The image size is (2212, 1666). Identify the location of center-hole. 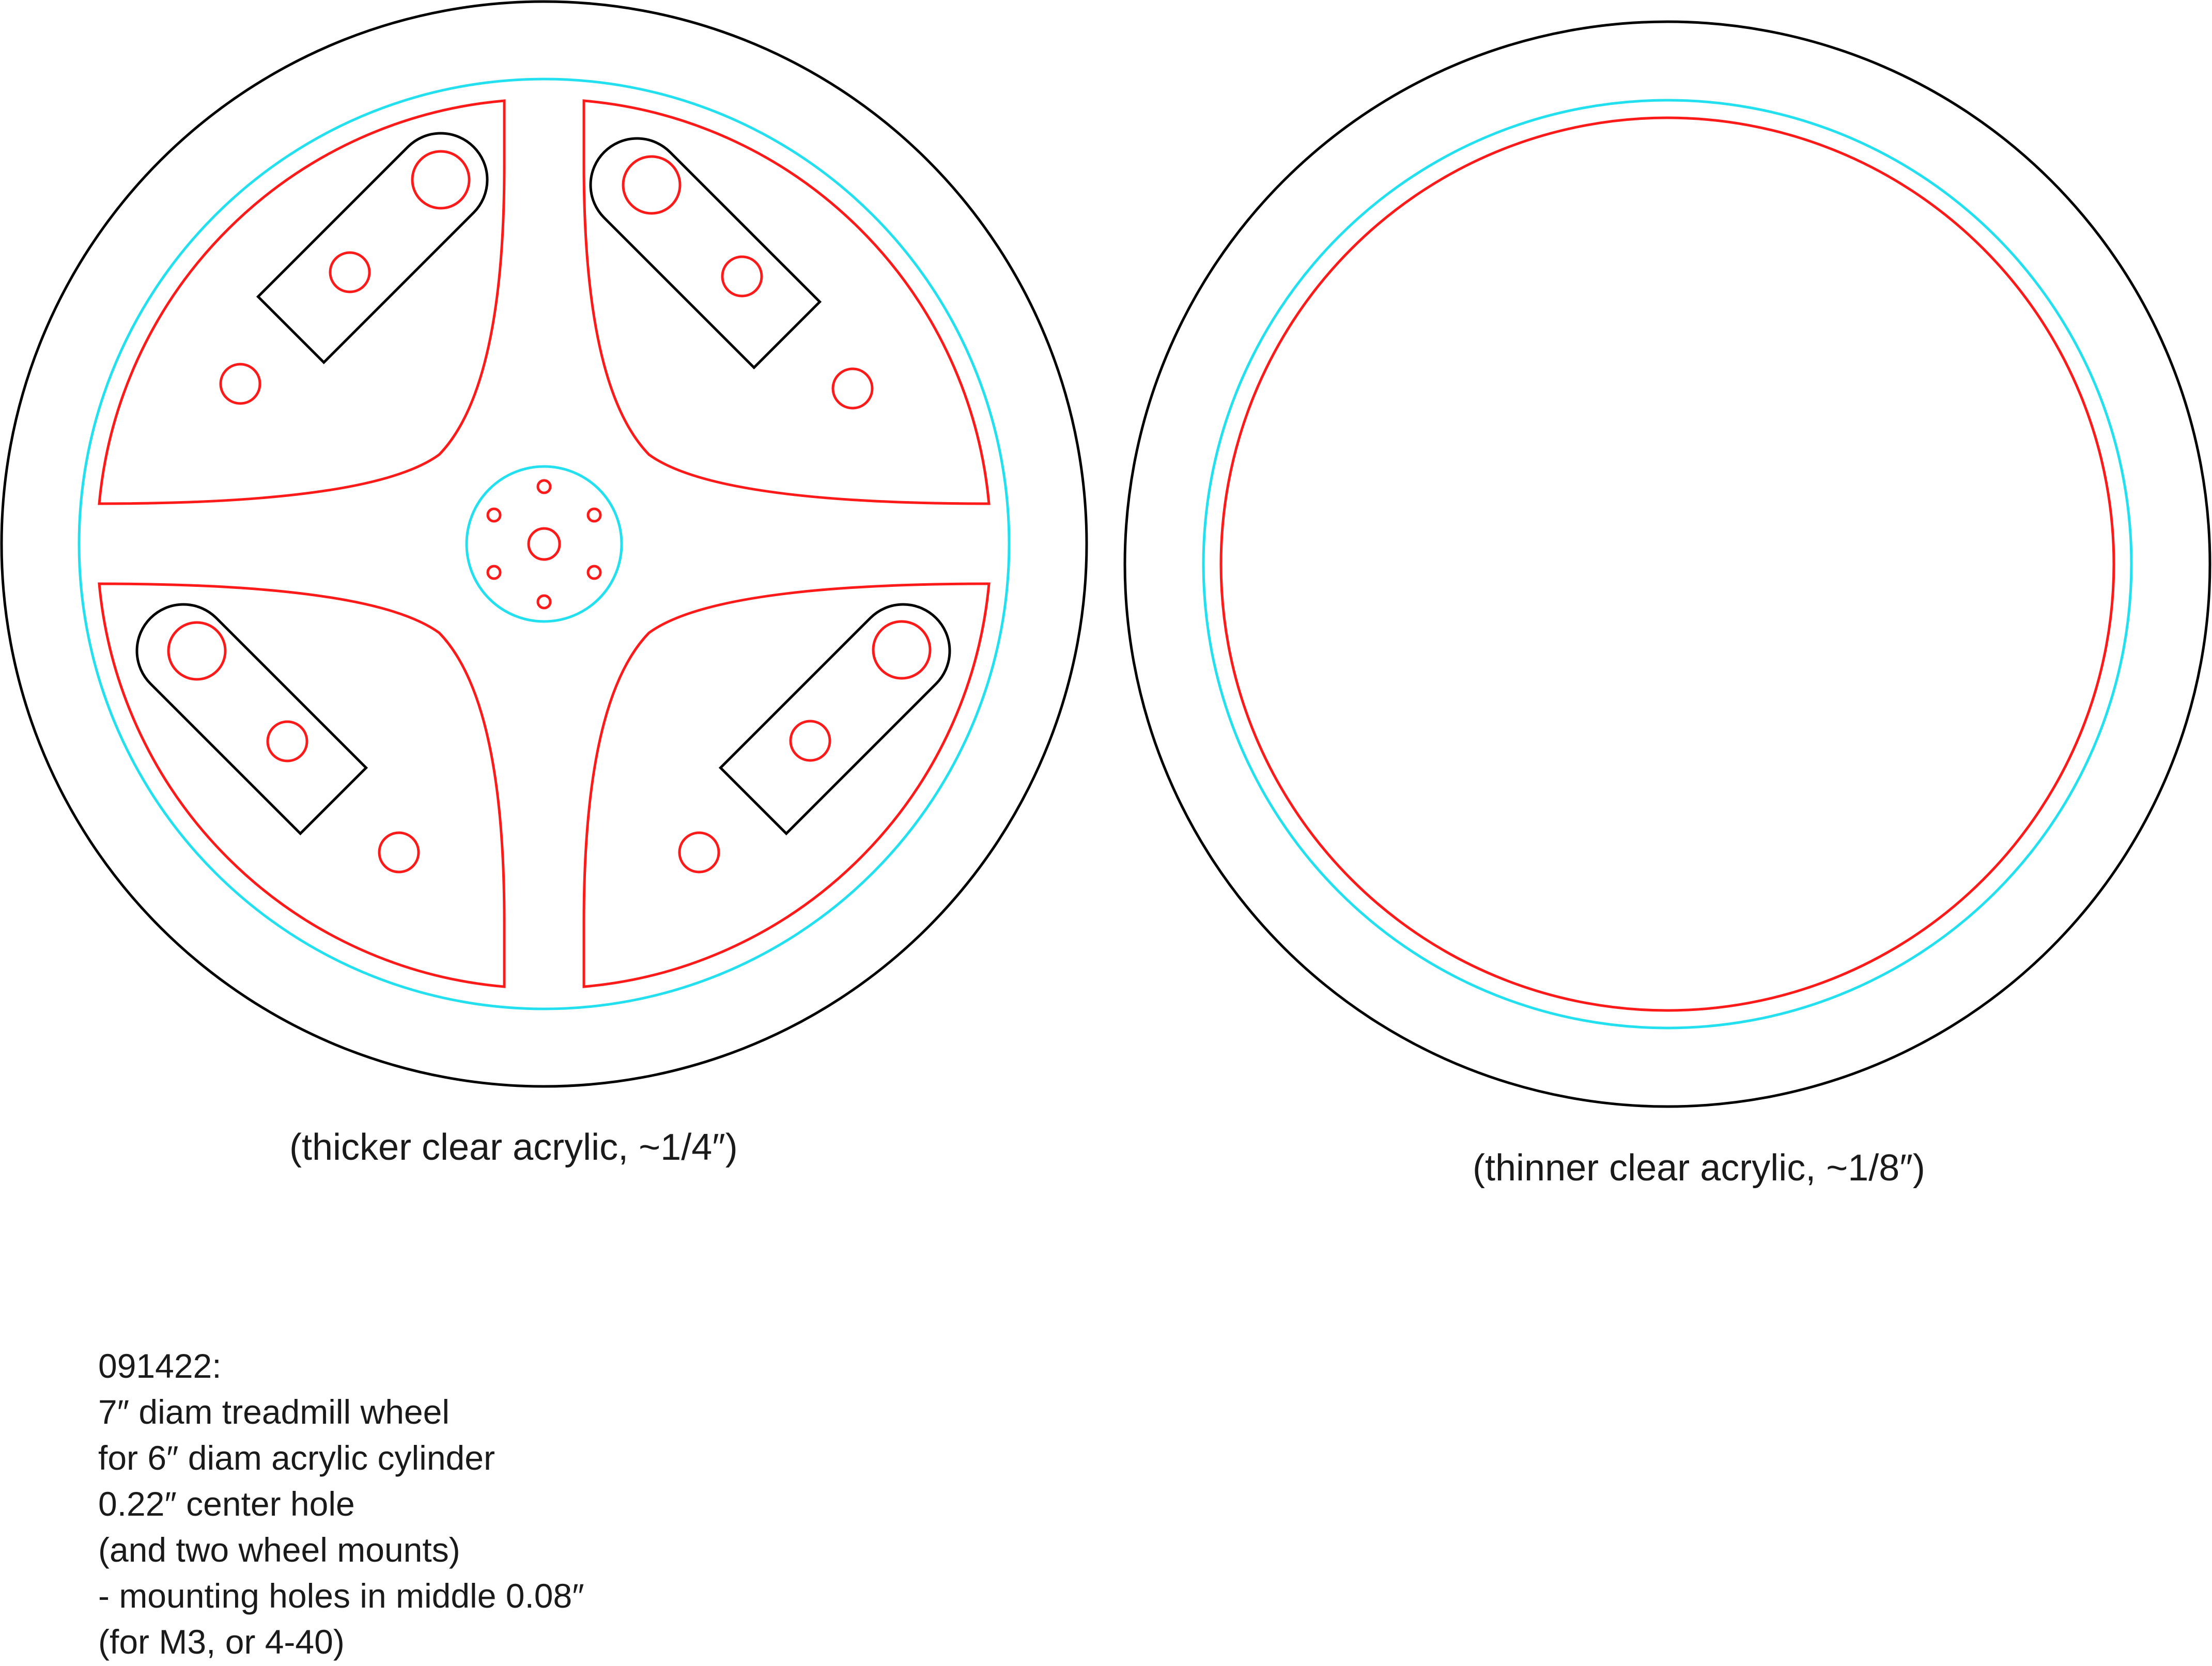
(544, 544).